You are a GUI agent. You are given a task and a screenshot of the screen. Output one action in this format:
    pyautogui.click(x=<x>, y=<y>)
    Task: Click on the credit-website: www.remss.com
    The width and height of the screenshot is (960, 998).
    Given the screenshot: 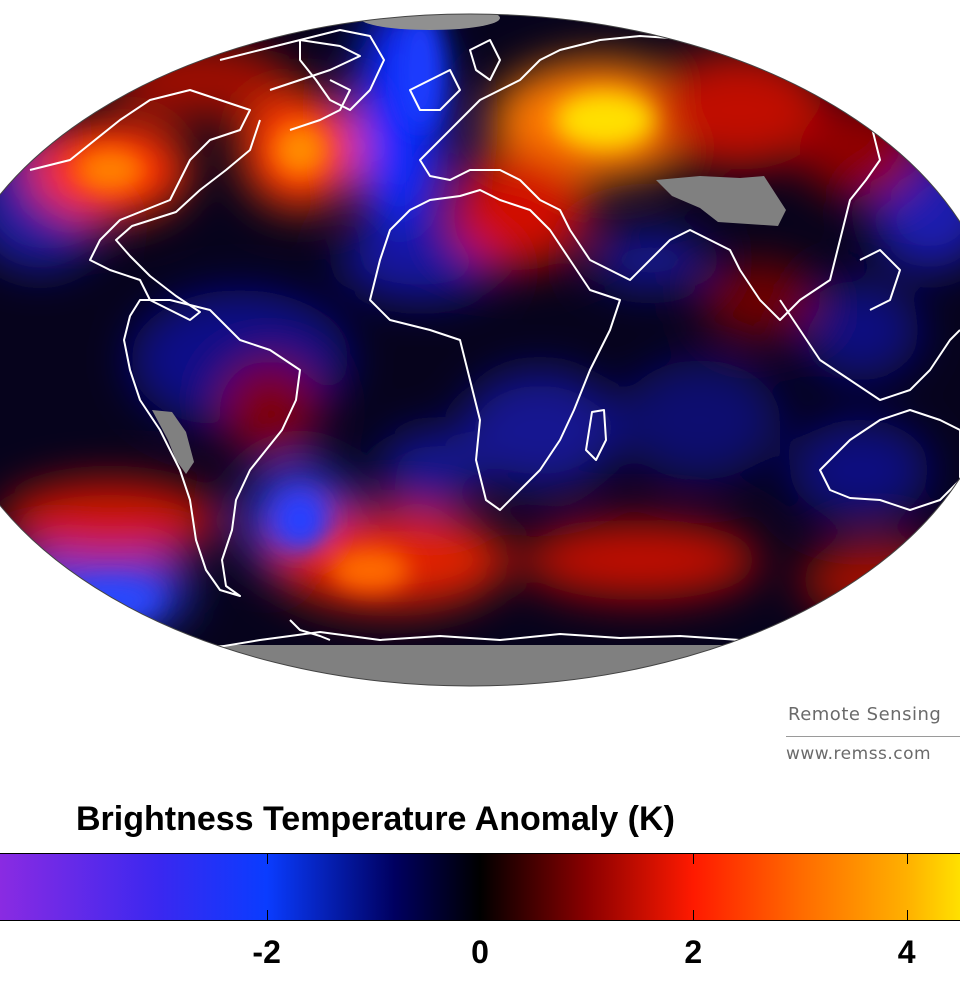 What is the action you would take?
    pyautogui.click(x=859, y=754)
    